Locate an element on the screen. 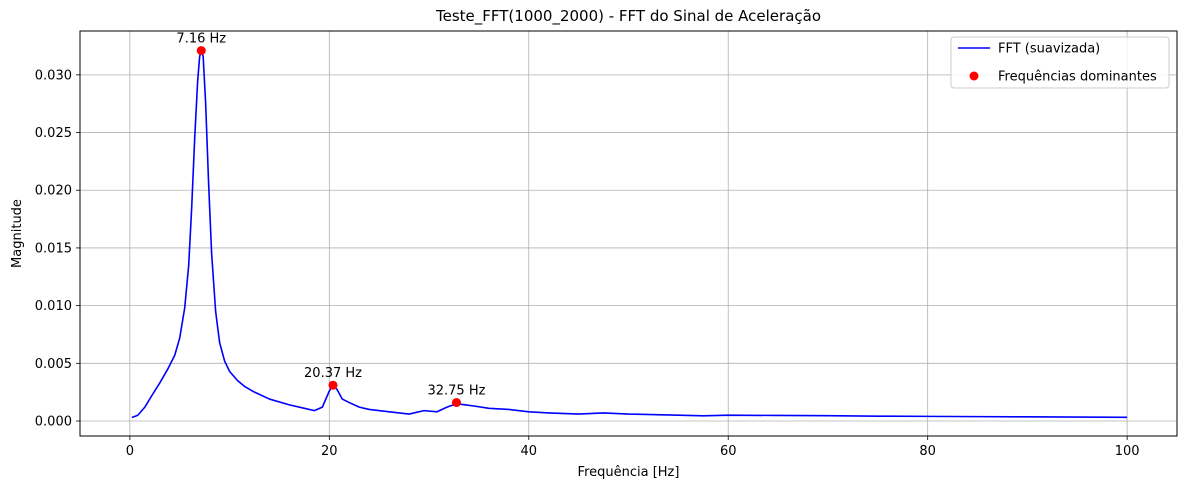 The width and height of the screenshot is (1189, 490). legend-box is located at coordinates (1060, 62).